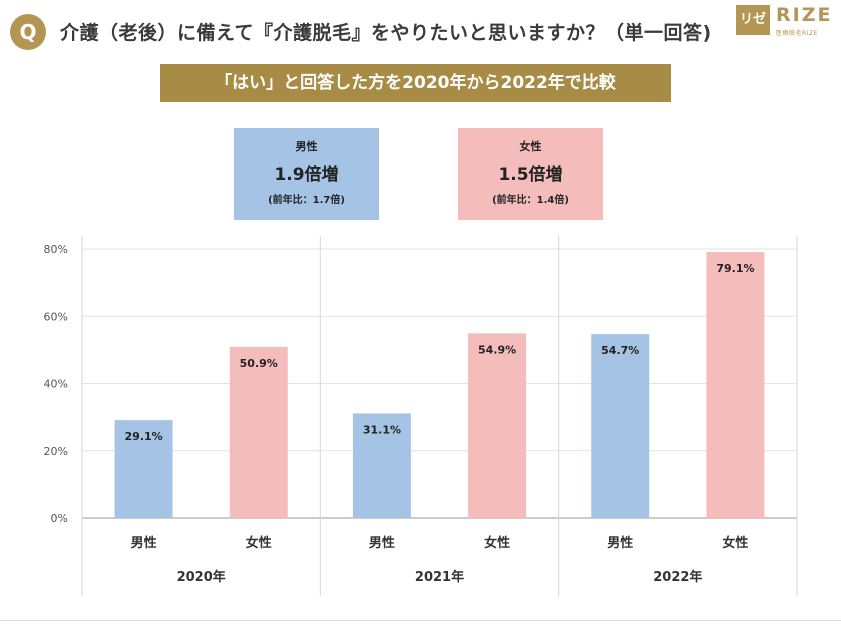 Image resolution: width=841 pixels, height=626 pixels. Describe the element at coordinates (306, 146) in the screenshot. I see `male-summary-label: 男性` at that location.